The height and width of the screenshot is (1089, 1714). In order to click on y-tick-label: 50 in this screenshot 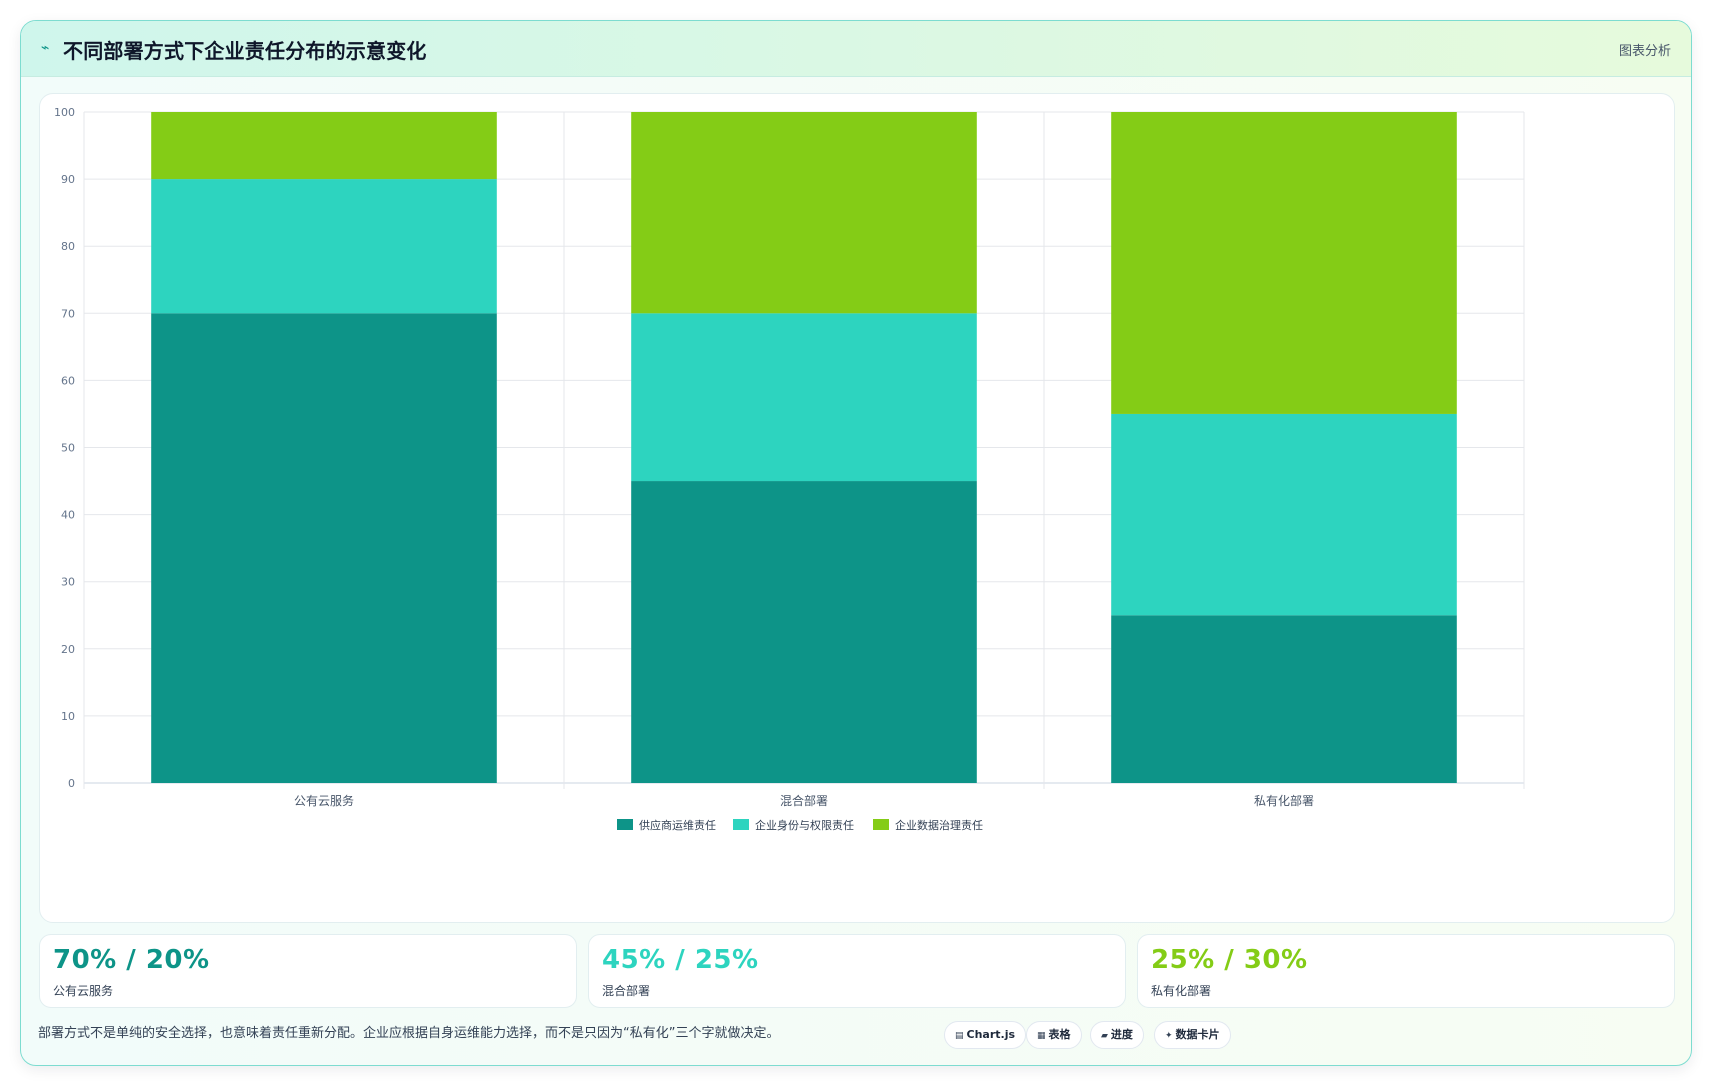, I will do `click(68, 448)`.